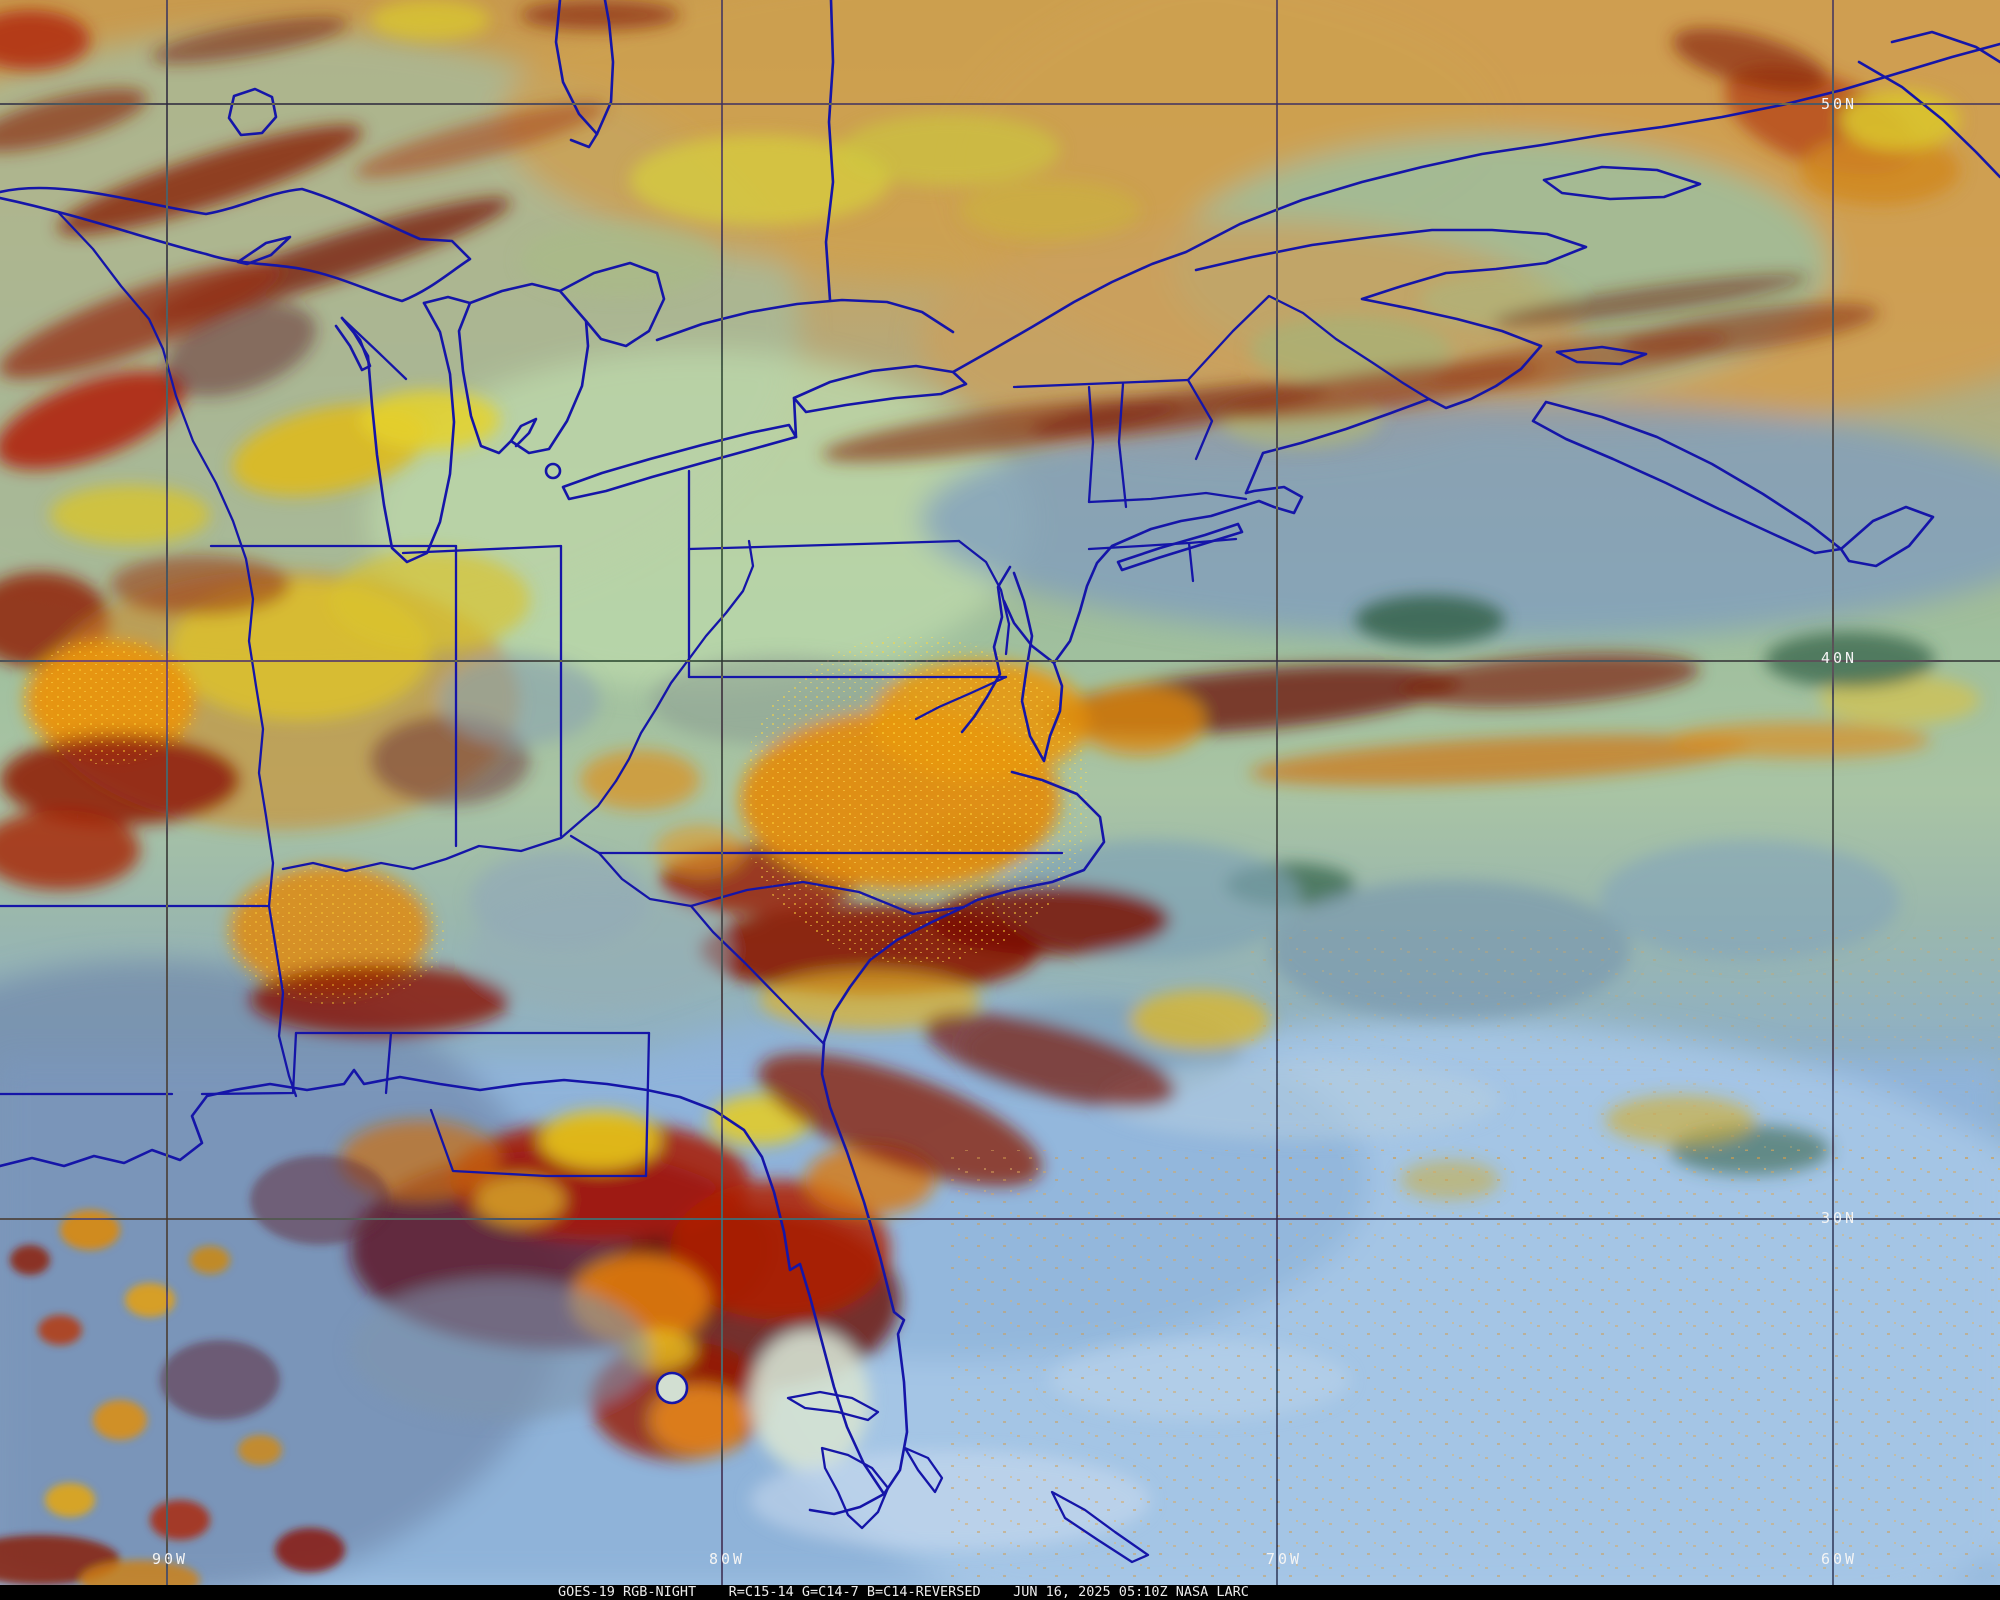  What do you see at coordinates (672, 1388) in the screenshot?
I see `lake-okeechobee` at bounding box center [672, 1388].